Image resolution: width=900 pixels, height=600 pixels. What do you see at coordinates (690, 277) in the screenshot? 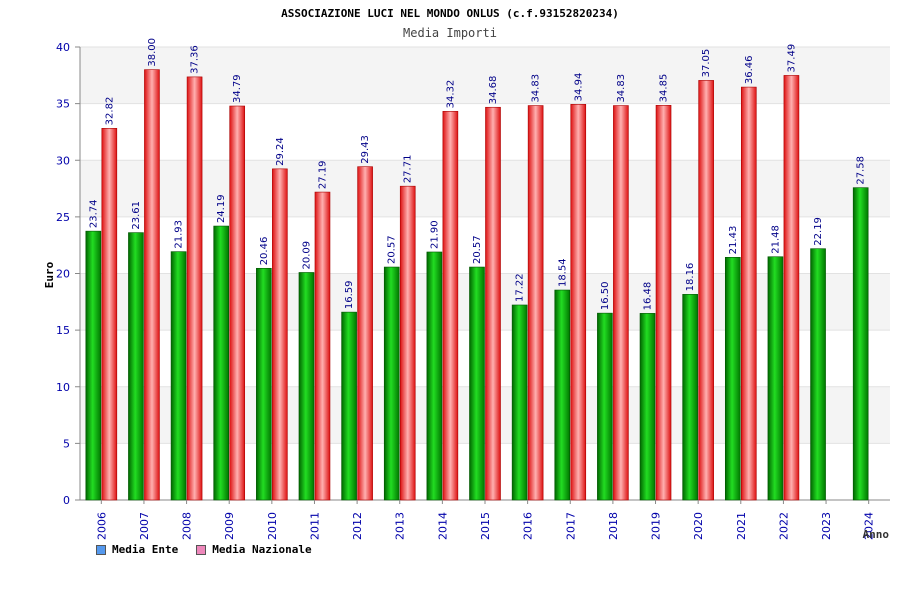
I see `data-label: 18.16` at bounding box center [690, 277].